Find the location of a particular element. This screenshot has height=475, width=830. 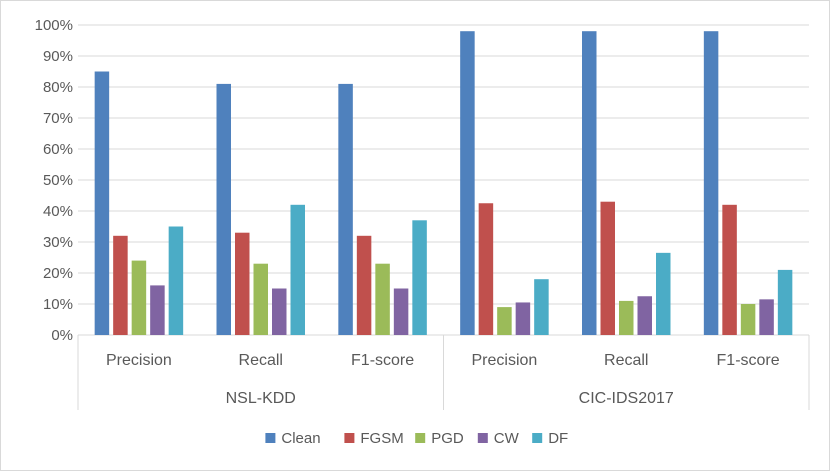

y-tick-label: 40% is located at coordinates (58, 211).